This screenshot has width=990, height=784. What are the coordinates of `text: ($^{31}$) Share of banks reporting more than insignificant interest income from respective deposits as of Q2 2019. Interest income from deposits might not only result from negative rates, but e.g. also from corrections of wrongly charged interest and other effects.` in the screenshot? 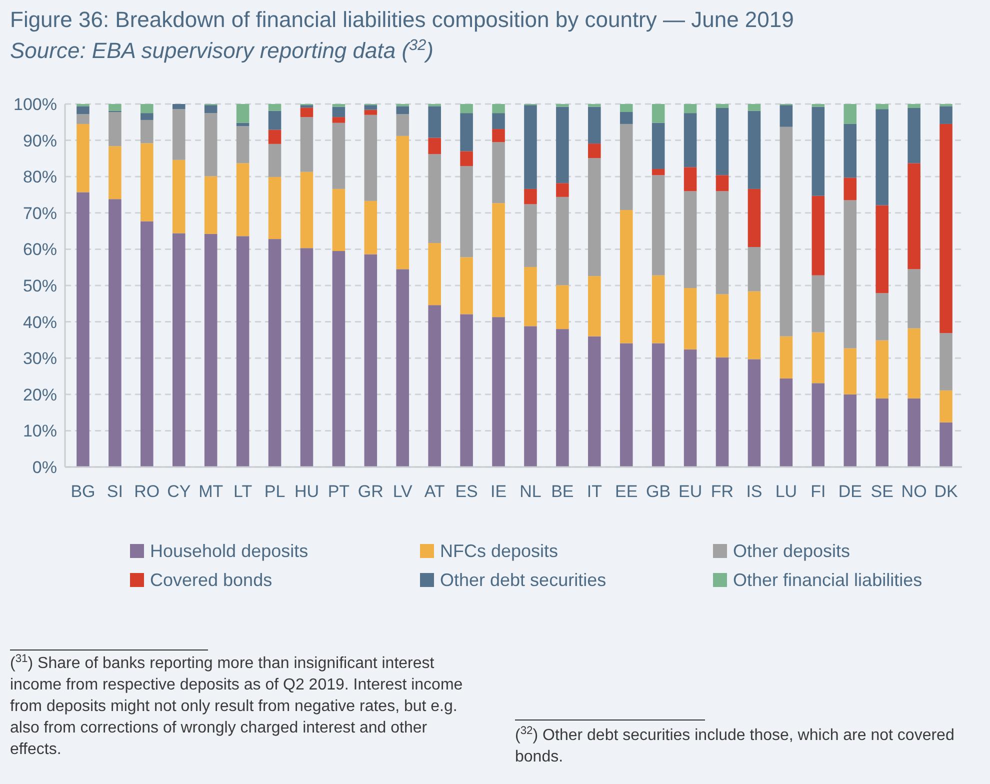 It's located at (236, 705).